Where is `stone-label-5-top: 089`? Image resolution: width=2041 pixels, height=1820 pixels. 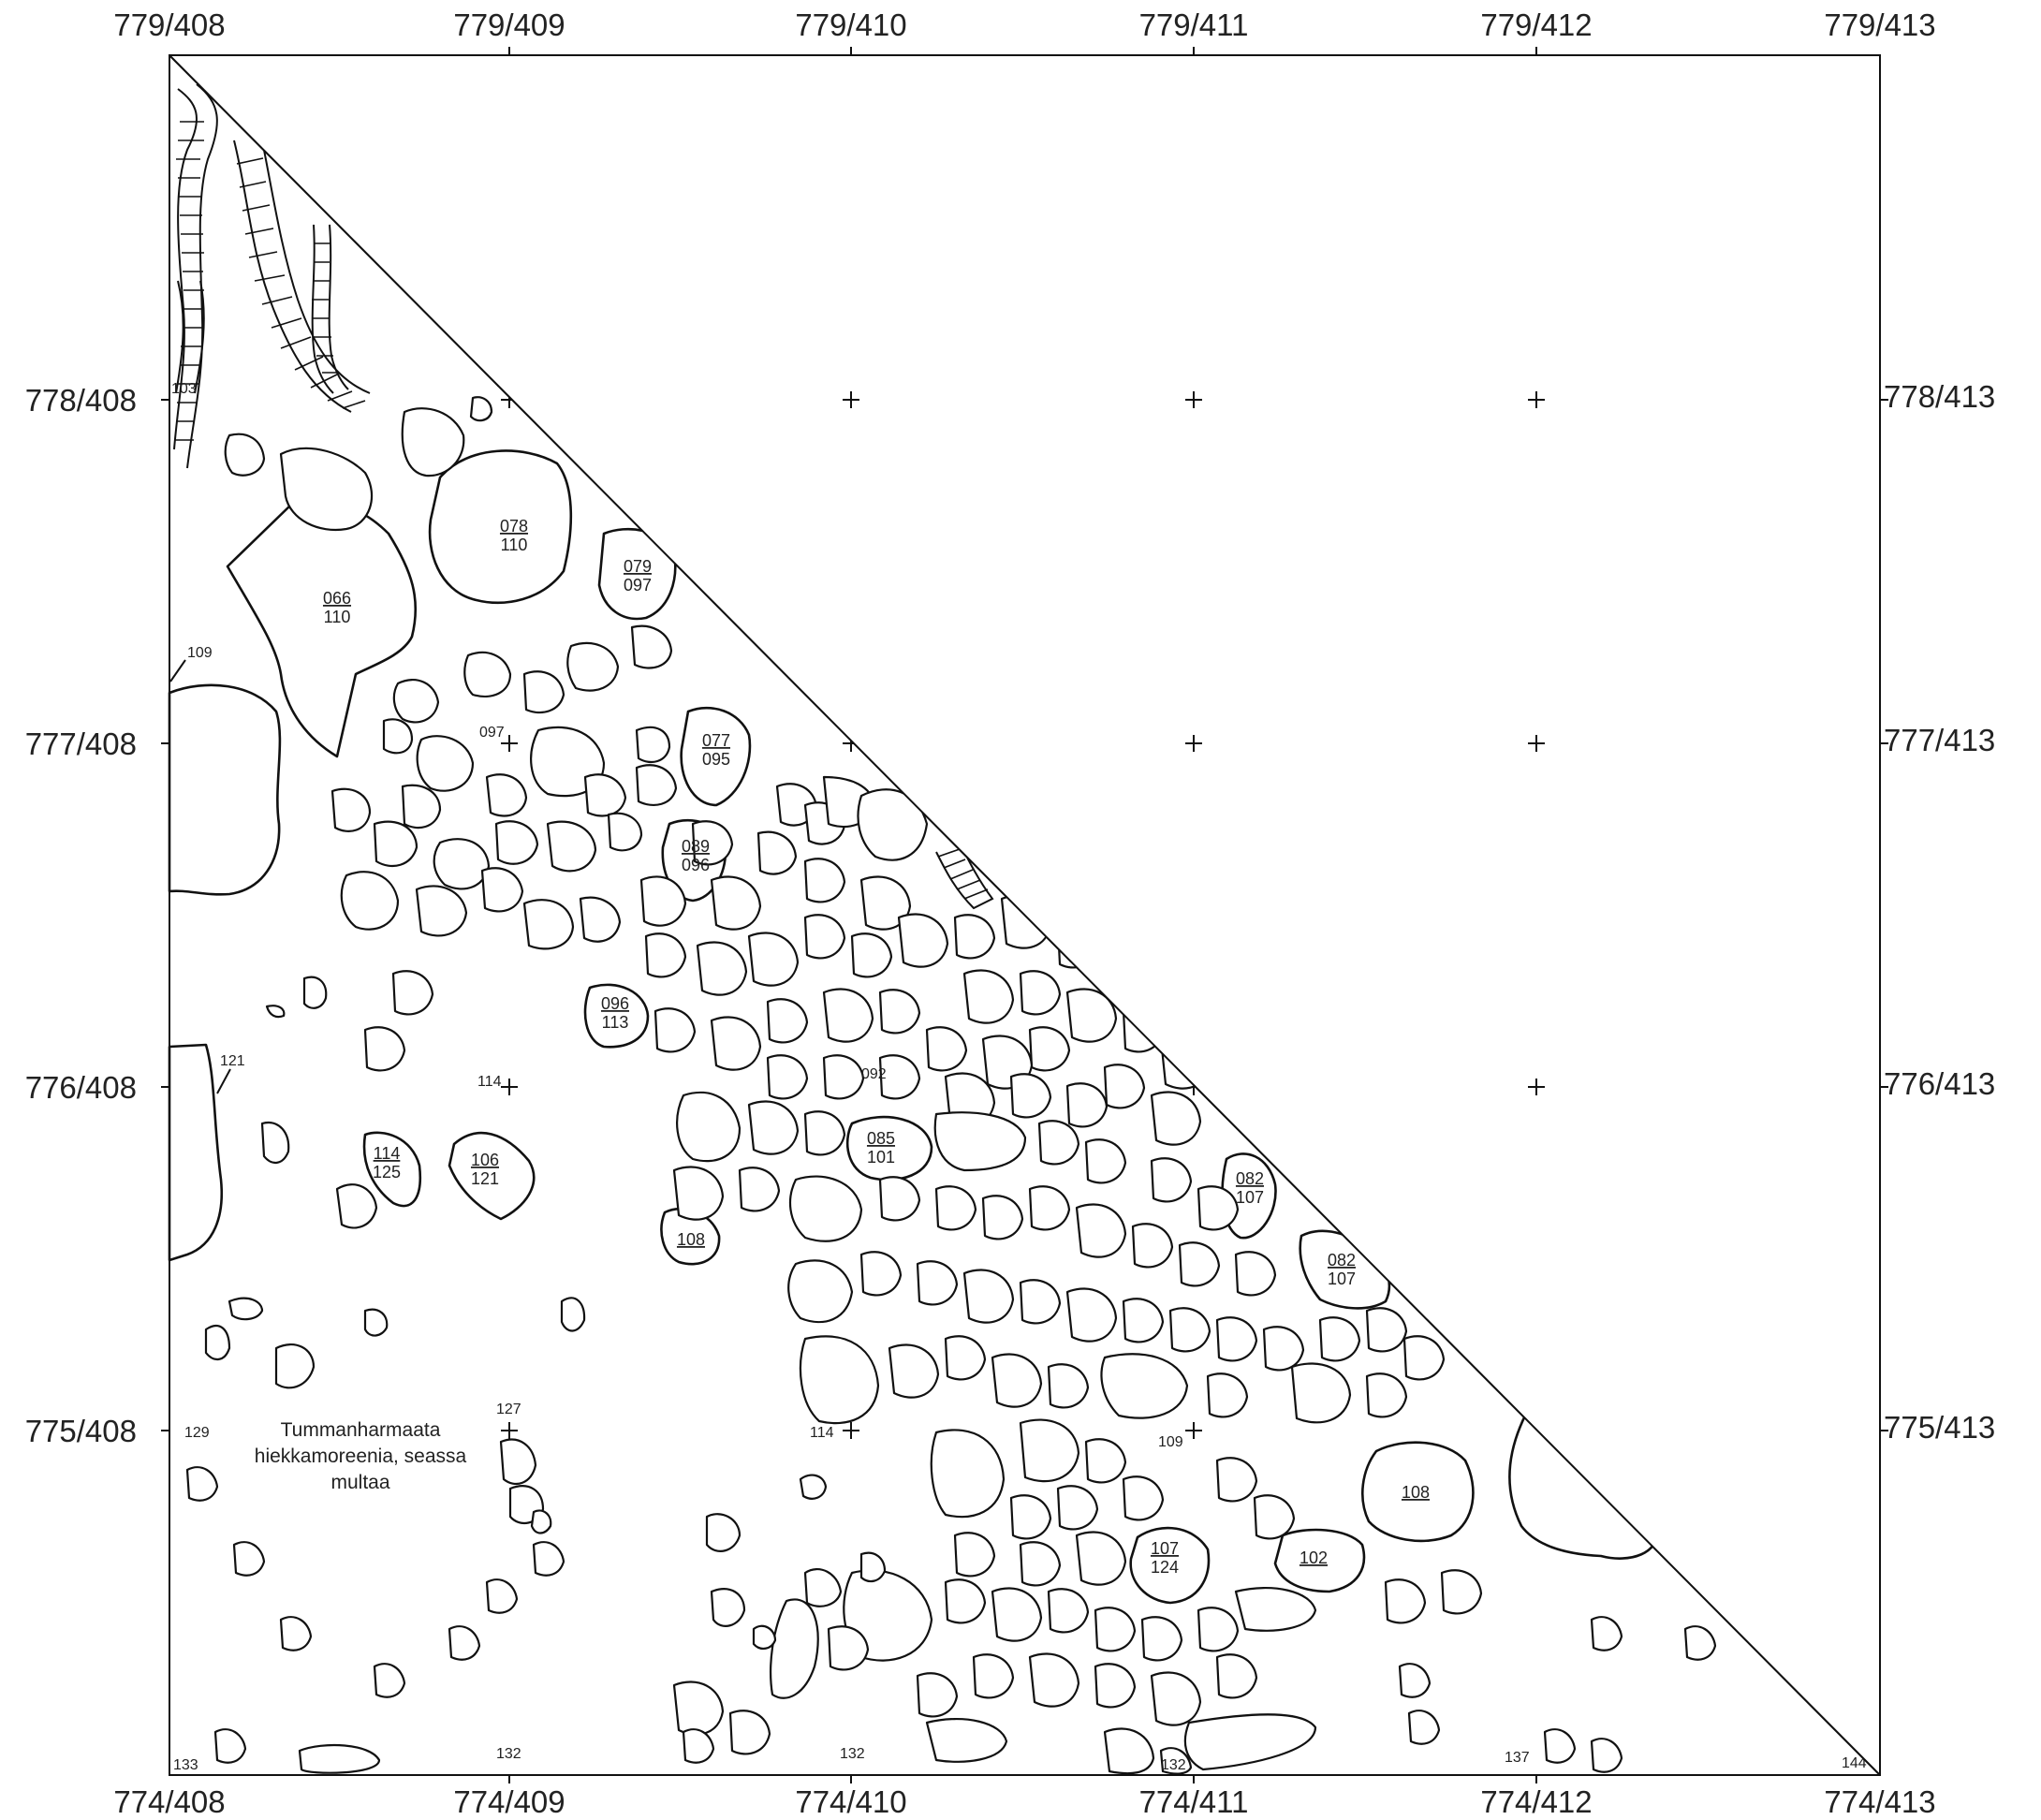
stone-label-5-top: 089 is located at coordinates (696, 846).